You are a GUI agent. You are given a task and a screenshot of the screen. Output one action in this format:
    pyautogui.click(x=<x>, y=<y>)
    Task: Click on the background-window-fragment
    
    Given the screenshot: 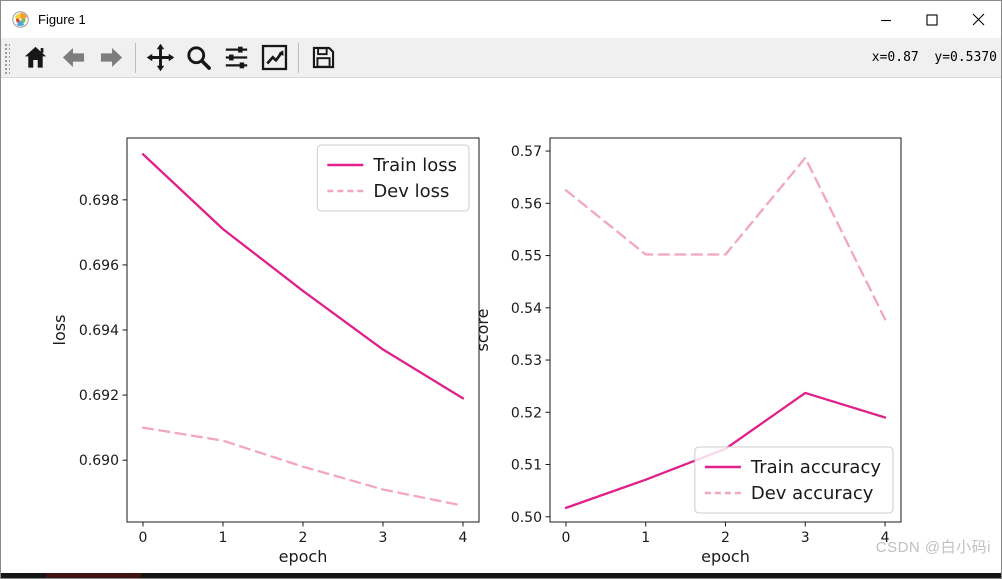 What is the action you would take?
    pyautogui.click(x=93, y=575)
    